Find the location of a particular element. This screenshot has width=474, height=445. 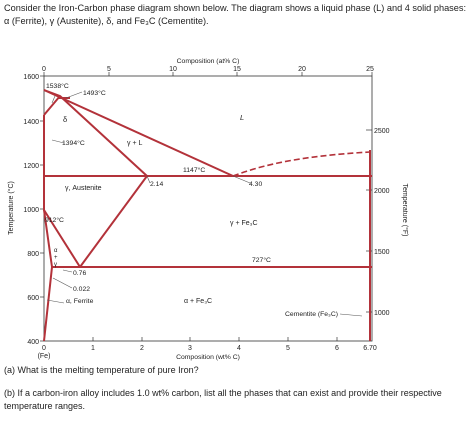

right-tick-2000: 2000 is located at coordinates (382, 191).